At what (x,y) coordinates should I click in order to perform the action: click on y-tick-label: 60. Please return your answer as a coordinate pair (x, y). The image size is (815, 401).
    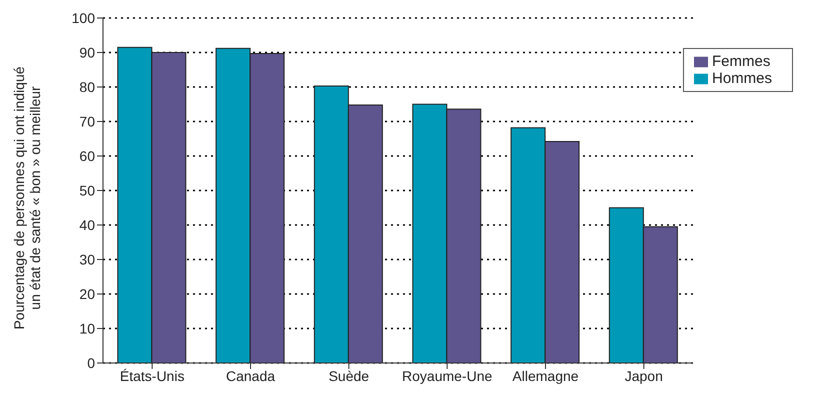
    Looking at the image, I should click on (87, 156).